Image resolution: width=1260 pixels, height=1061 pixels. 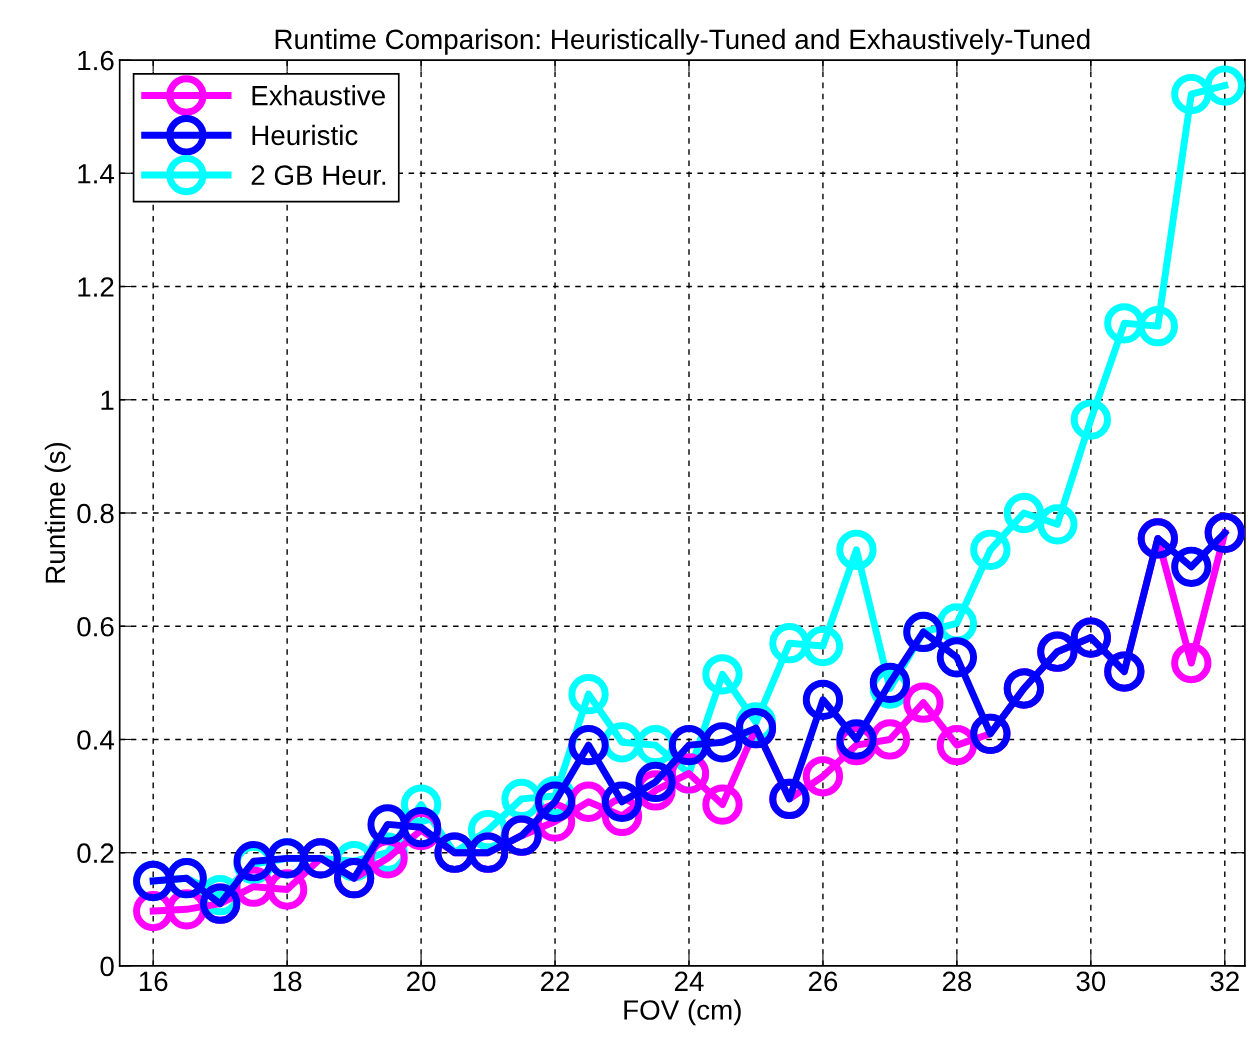 I want to click on legend-label: 2 GB Heur., so click(x=318, y=175).